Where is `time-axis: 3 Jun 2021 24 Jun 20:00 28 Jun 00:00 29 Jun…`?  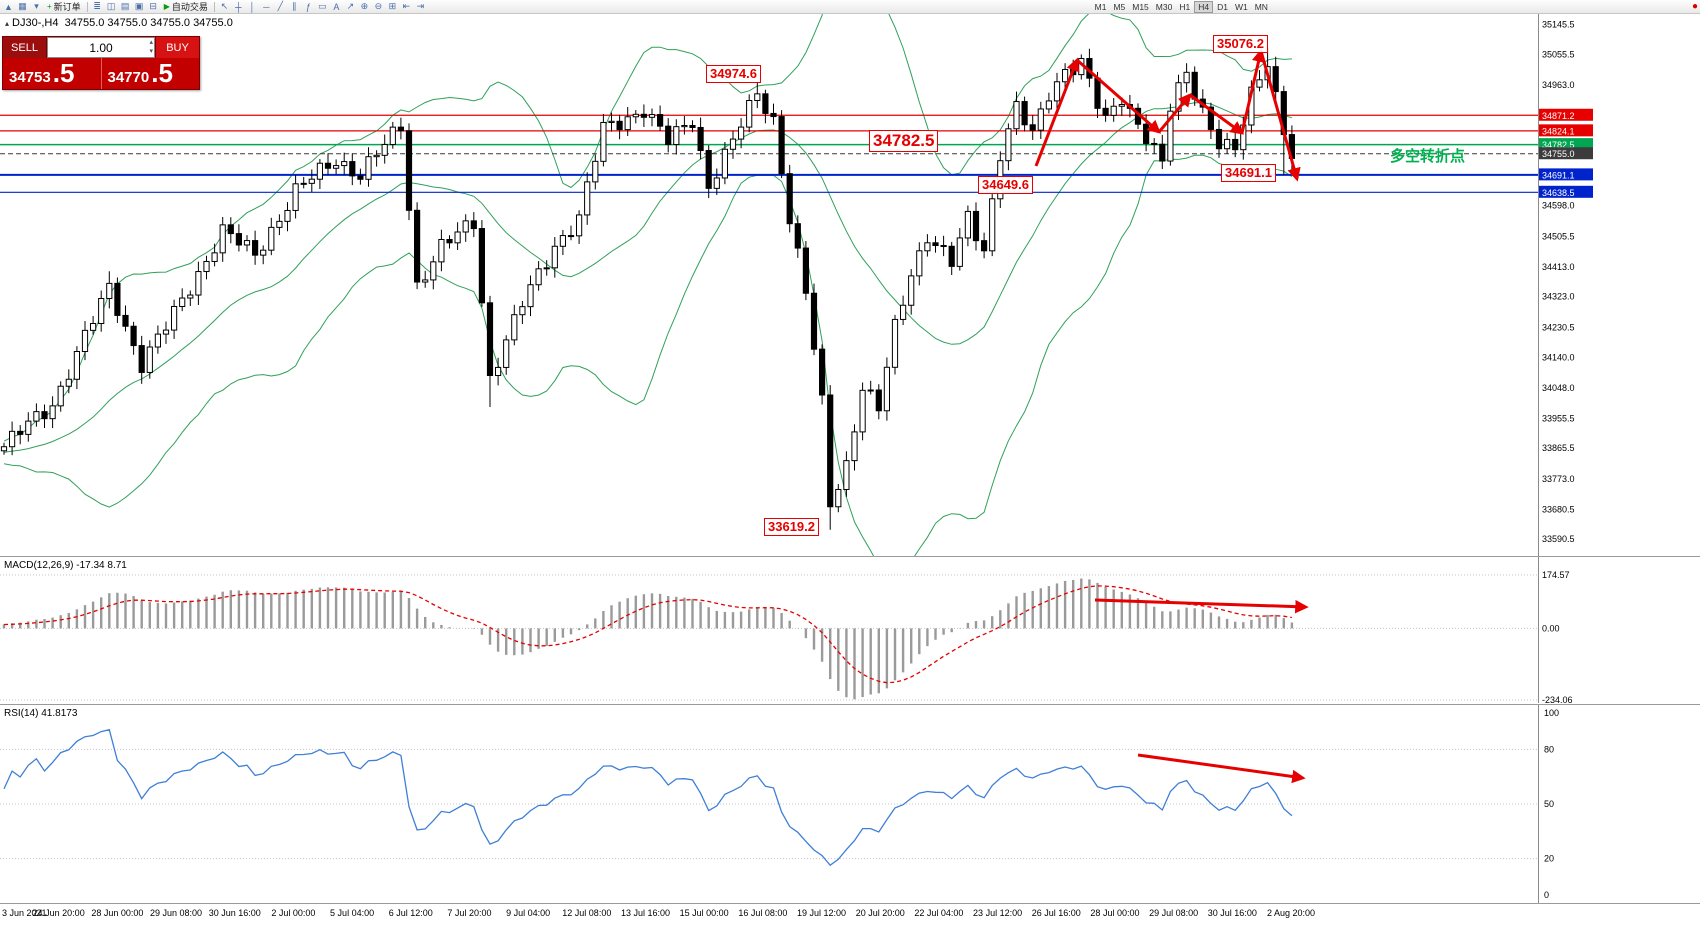
time-axis: 3 Jun 2021 24 Jun 20:00 28 Jun 00:00 29 Jun… is located at coordinates (850, 920).